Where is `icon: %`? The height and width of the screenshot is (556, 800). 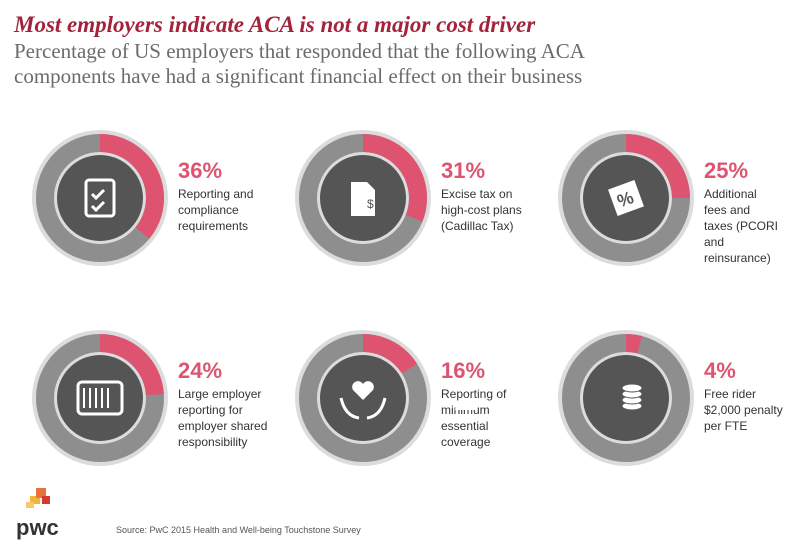
icon: % is located at coordinates (625, 199).